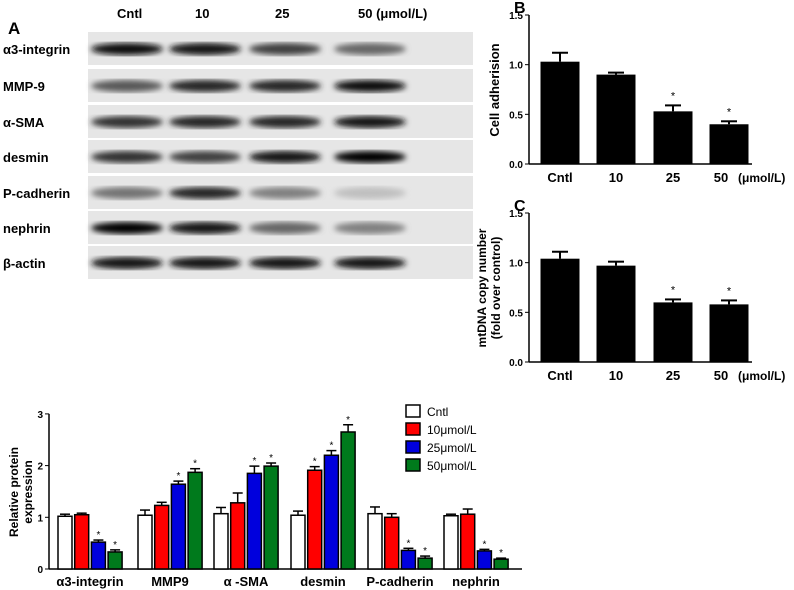 This screenshot has height=590, width=794. Describe the element at coordinates (40, 415) in the screenshot. I see `y-tick-label: 3` at that location.